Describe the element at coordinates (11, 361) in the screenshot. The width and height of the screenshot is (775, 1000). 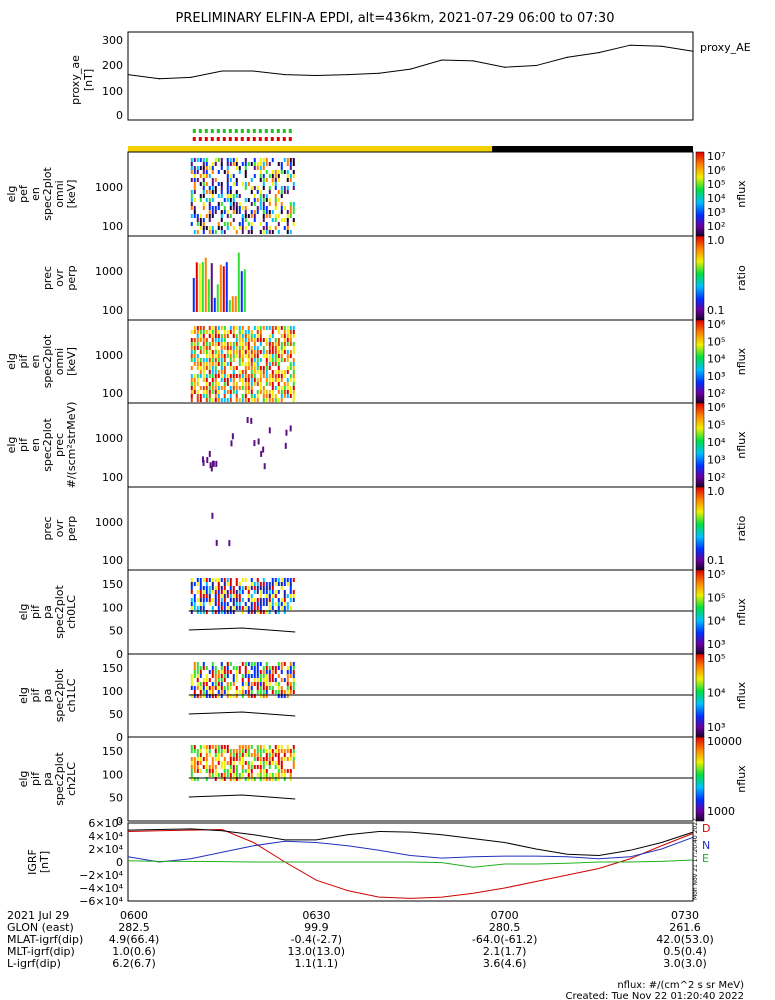
I see `panel-ylabel: elg` at that location.